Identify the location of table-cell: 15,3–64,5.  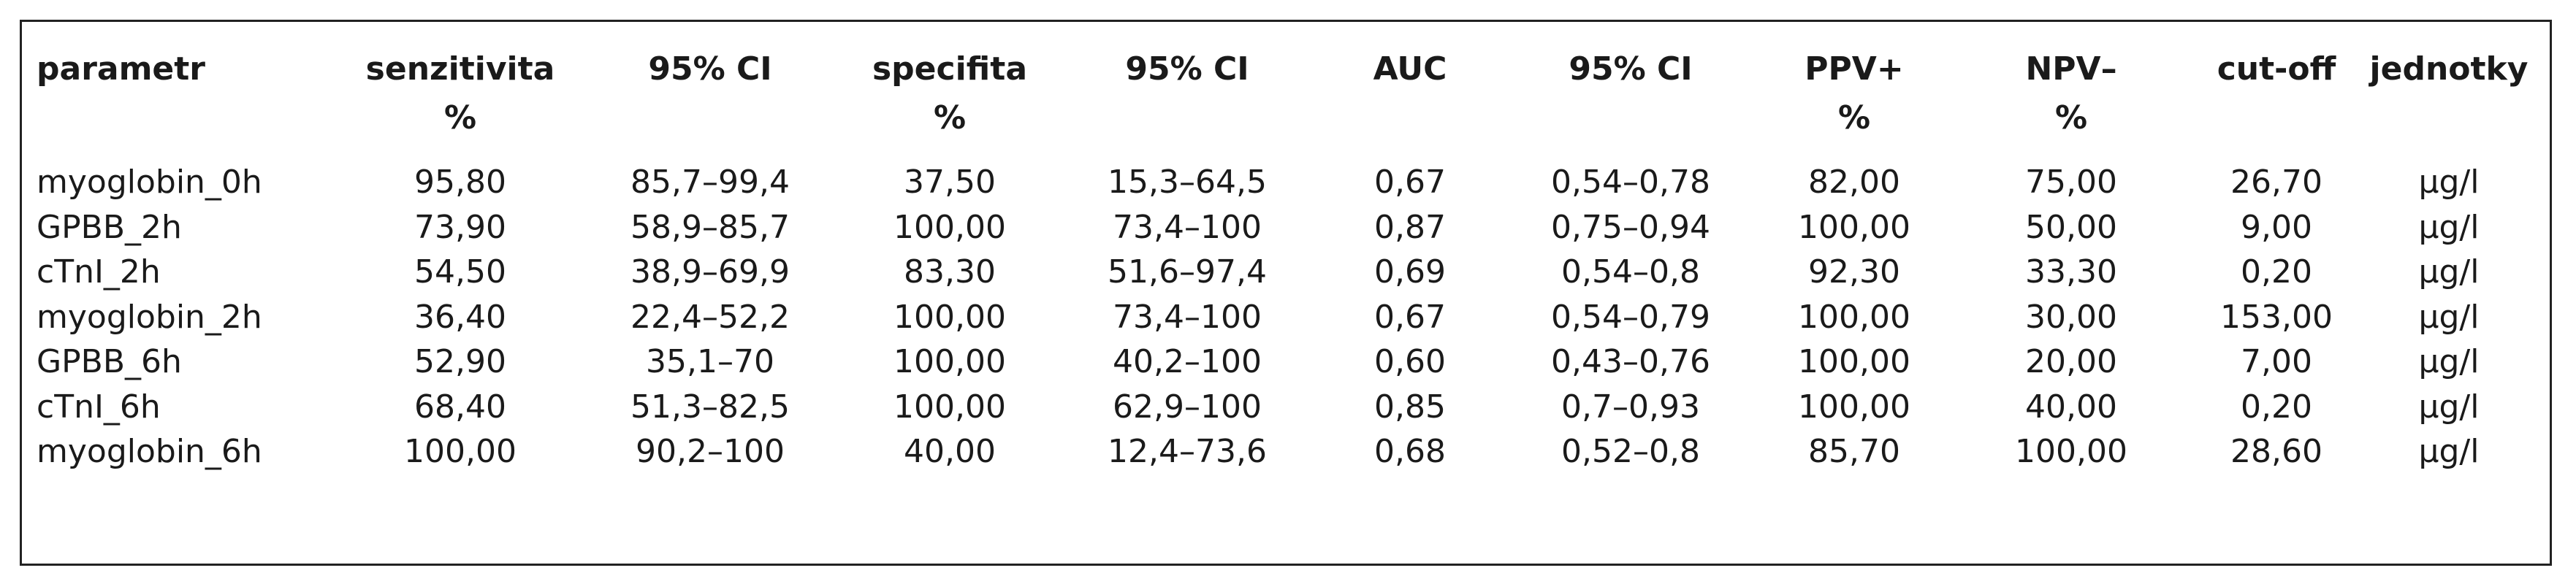
(1187, 182).